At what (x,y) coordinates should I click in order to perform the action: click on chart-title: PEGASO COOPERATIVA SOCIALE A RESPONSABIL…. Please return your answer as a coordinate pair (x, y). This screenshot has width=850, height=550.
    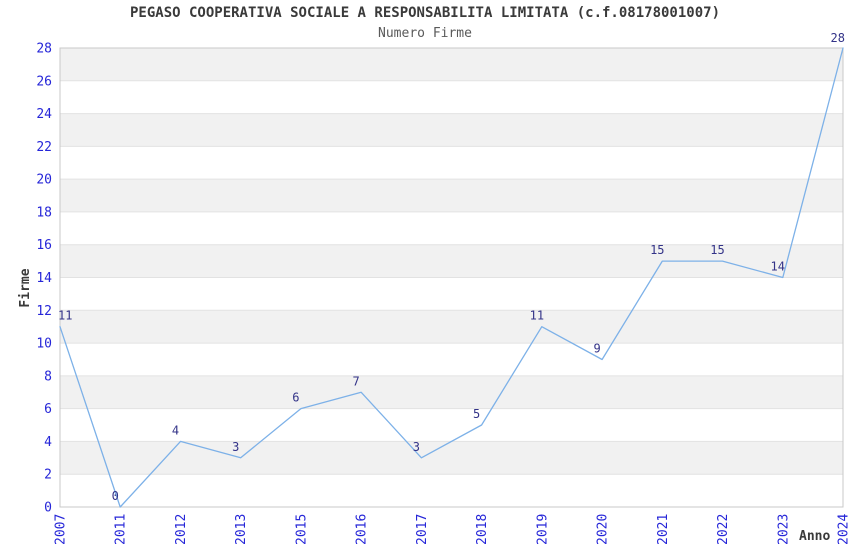
    Looking at the image, I should click on (424, 13).